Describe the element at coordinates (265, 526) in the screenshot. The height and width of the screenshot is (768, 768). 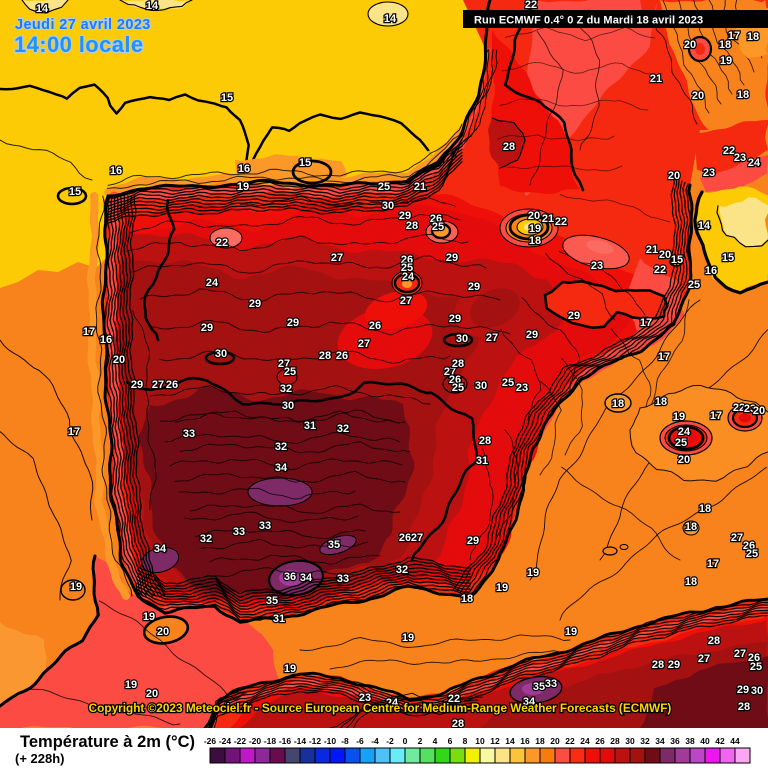
I see `svg-text: 33` at that location.